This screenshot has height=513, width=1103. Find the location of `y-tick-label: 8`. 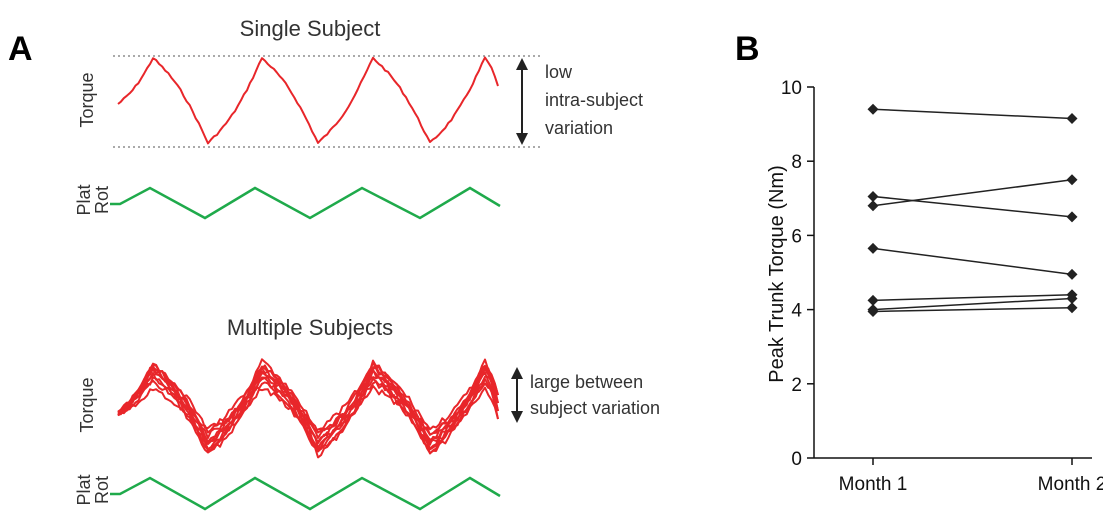

y-tick-label: 8 is located at coordinates (796, 162).